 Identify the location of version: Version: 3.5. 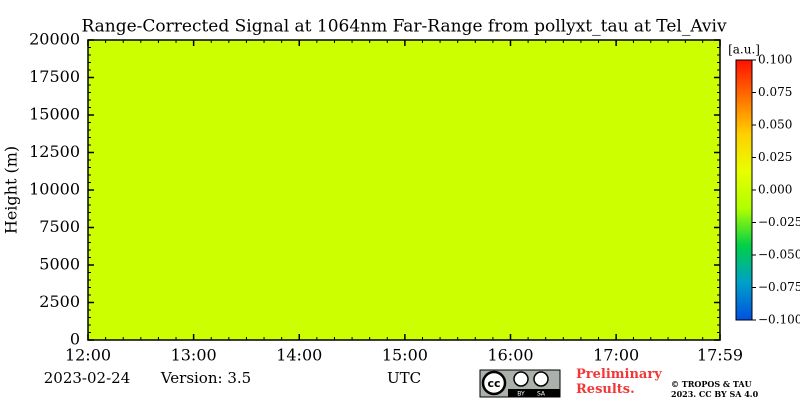
(205, 378).